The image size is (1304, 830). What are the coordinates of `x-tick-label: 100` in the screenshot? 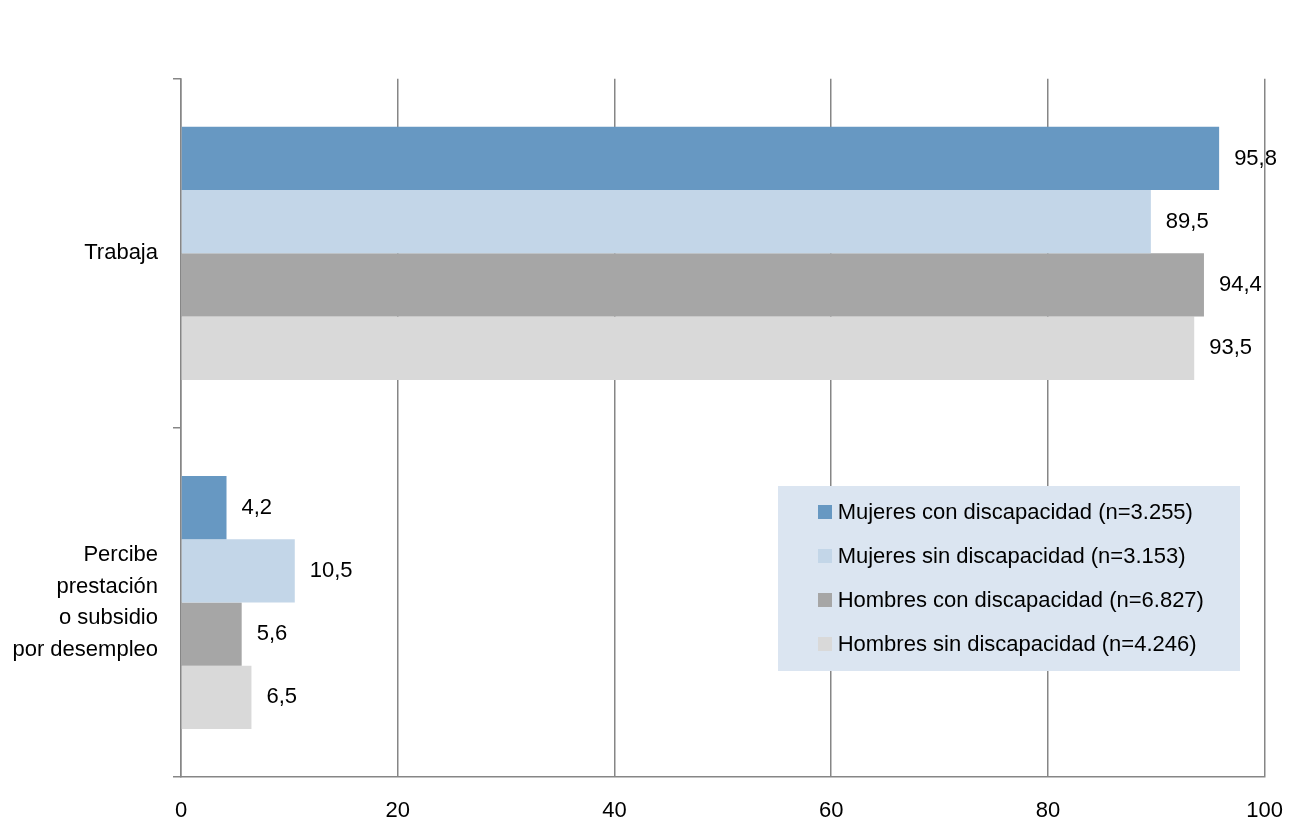 It's located at (1265, 810).